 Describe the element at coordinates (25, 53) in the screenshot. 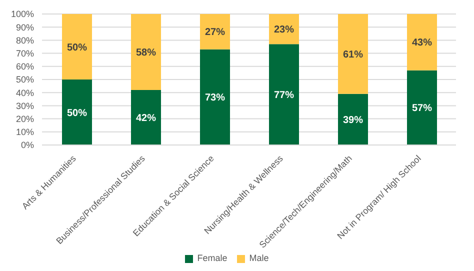

I see `y-tick-label: 70%` at that location.